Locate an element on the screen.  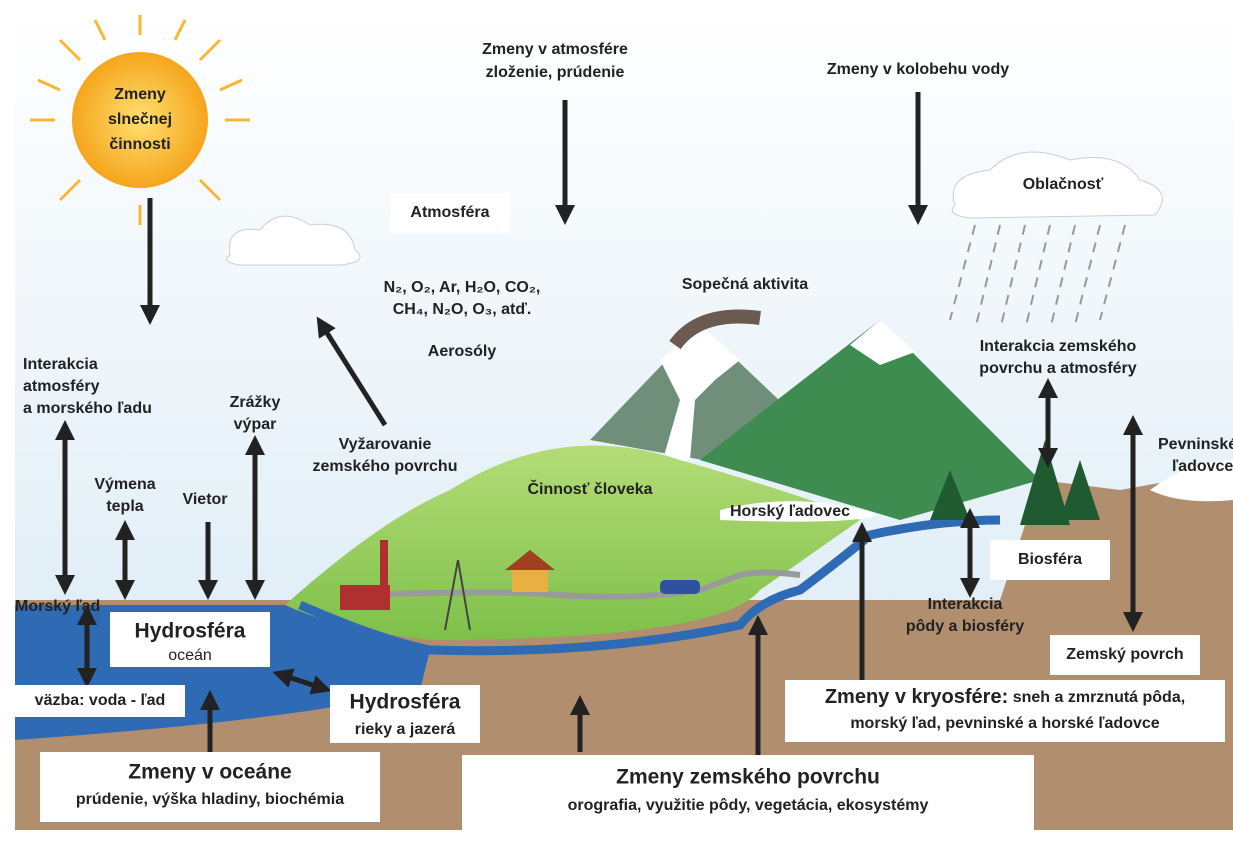
label: Oblačnosť is located at coordinates (1063, 184).